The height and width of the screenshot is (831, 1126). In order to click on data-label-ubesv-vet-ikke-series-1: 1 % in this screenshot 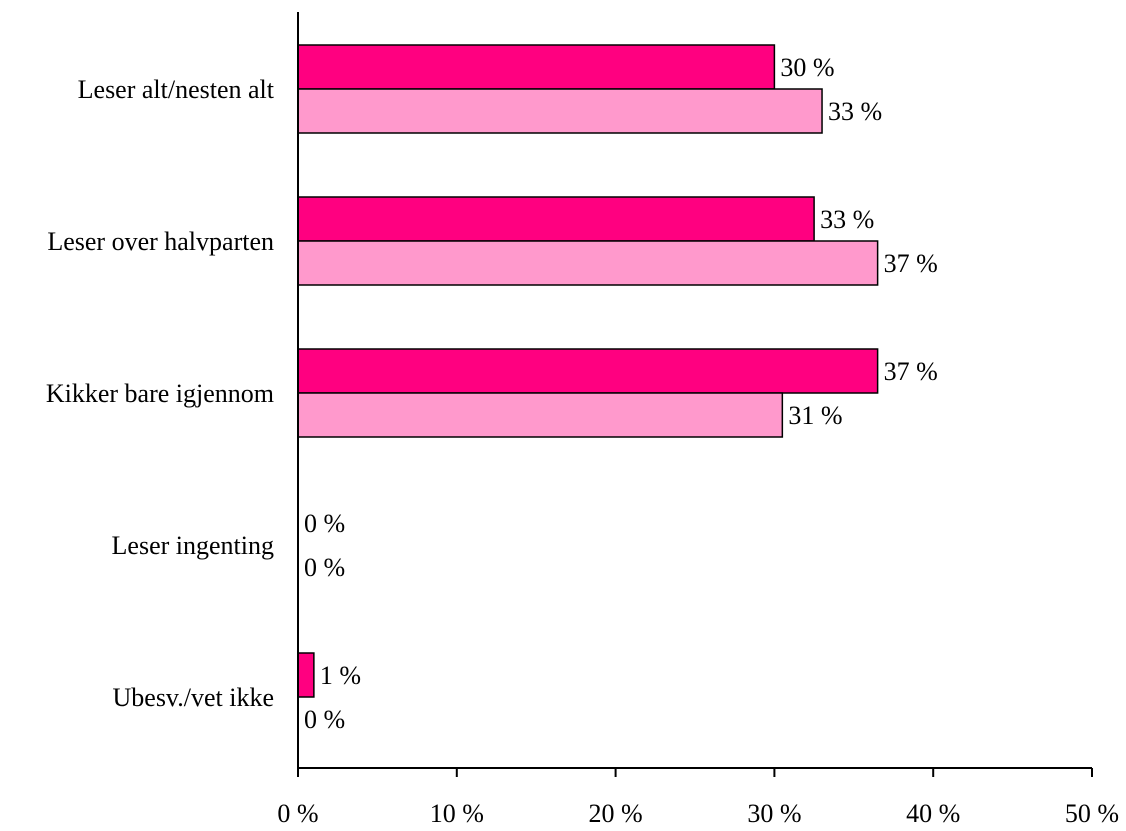, I will do `click(340, 675)`.